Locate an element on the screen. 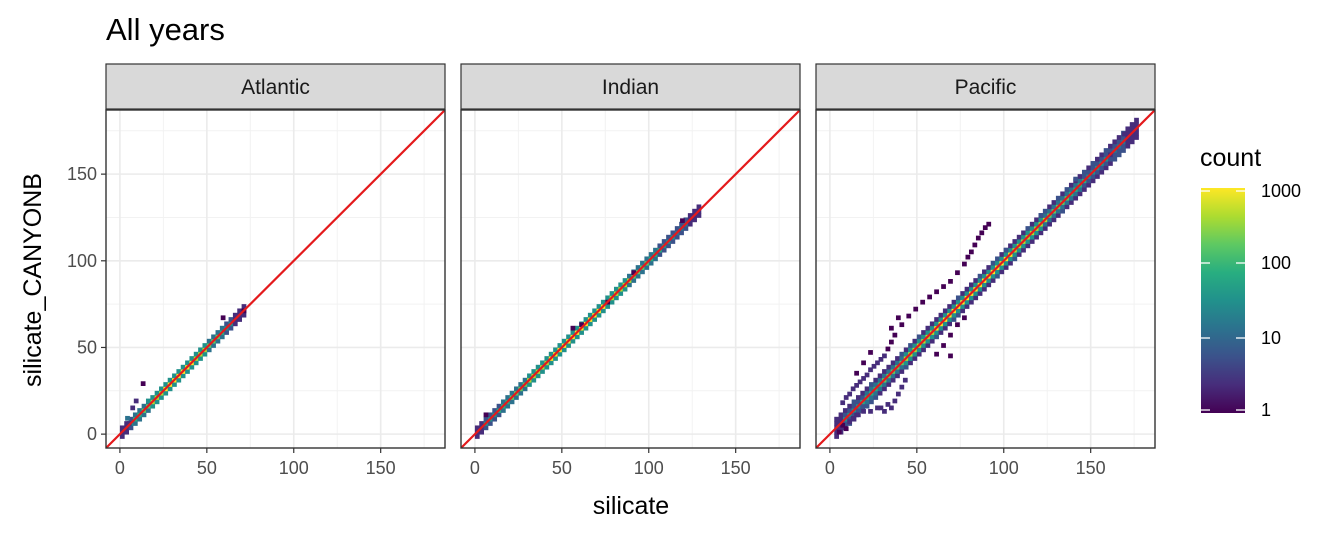 This screenshot has width=1344, height=537. chart-title: All years is located at coordinates (165, 29).